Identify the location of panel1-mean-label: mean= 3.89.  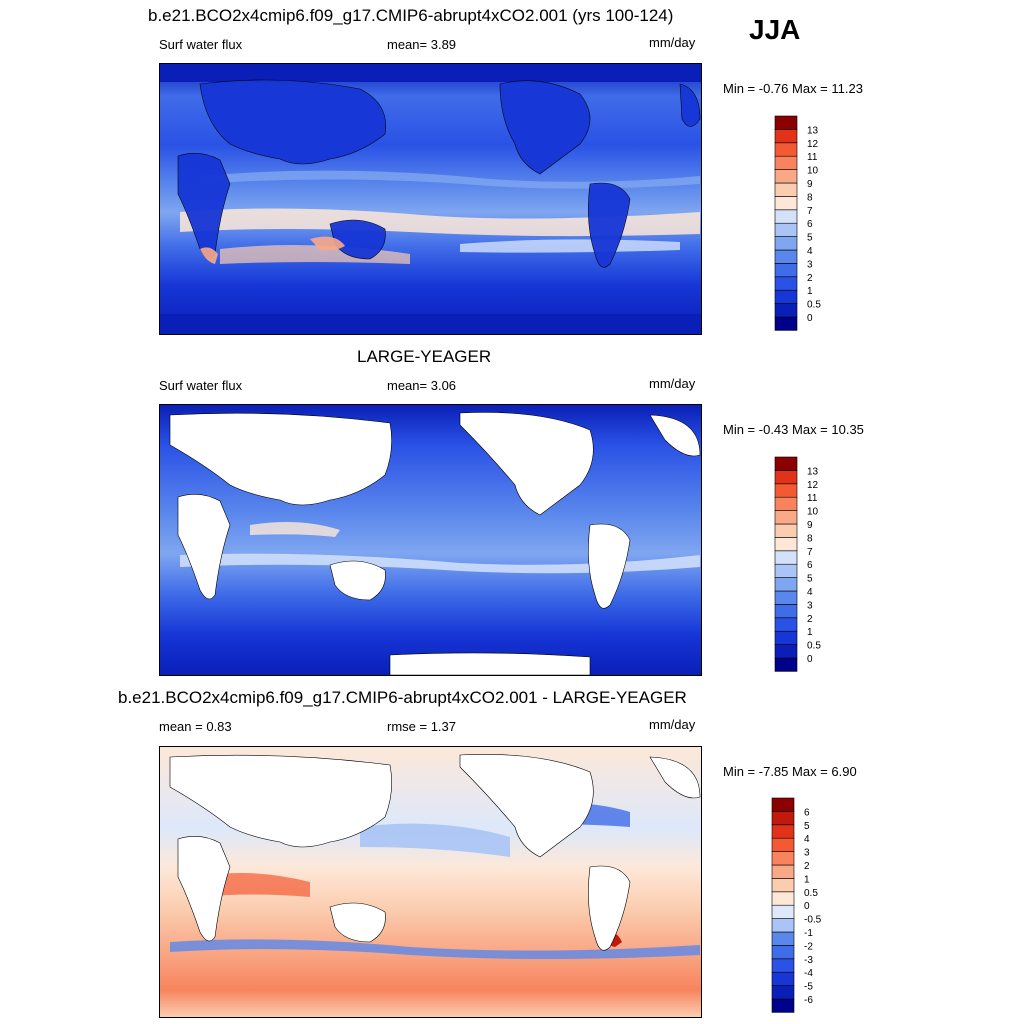
(422, 44).